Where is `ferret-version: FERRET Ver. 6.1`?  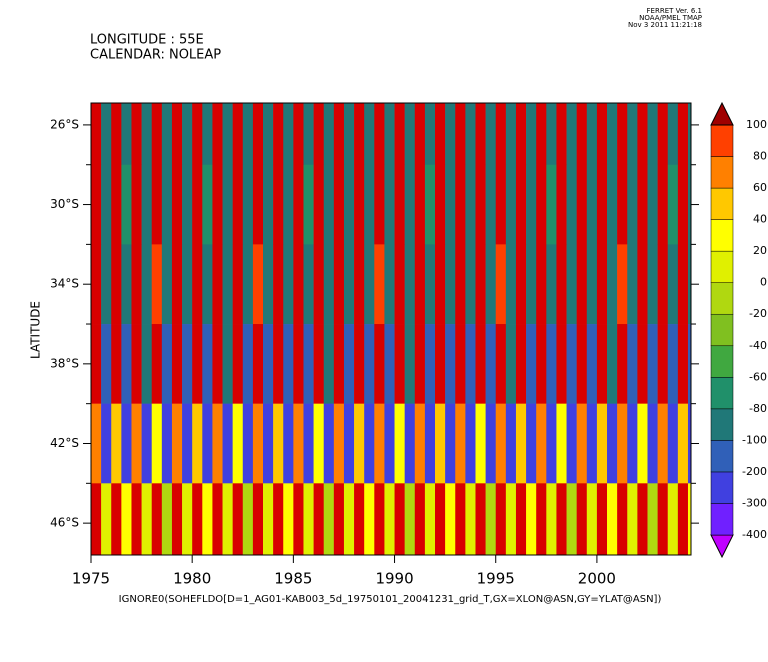 ferret-version: FERRET Ver. 6.1 is located at coordinates (674, 11).